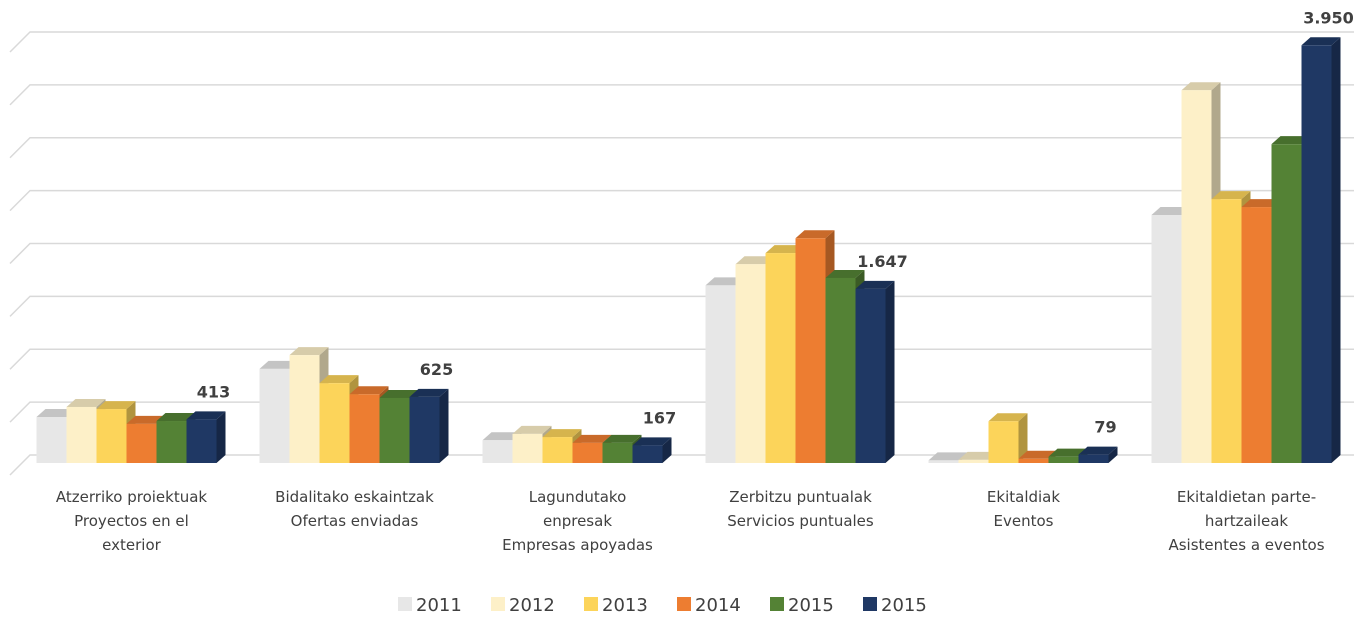  Describe the element at coordinates (1247, 521) in the screenshot. I see `x-tick-label: hartzaileak` at that location.